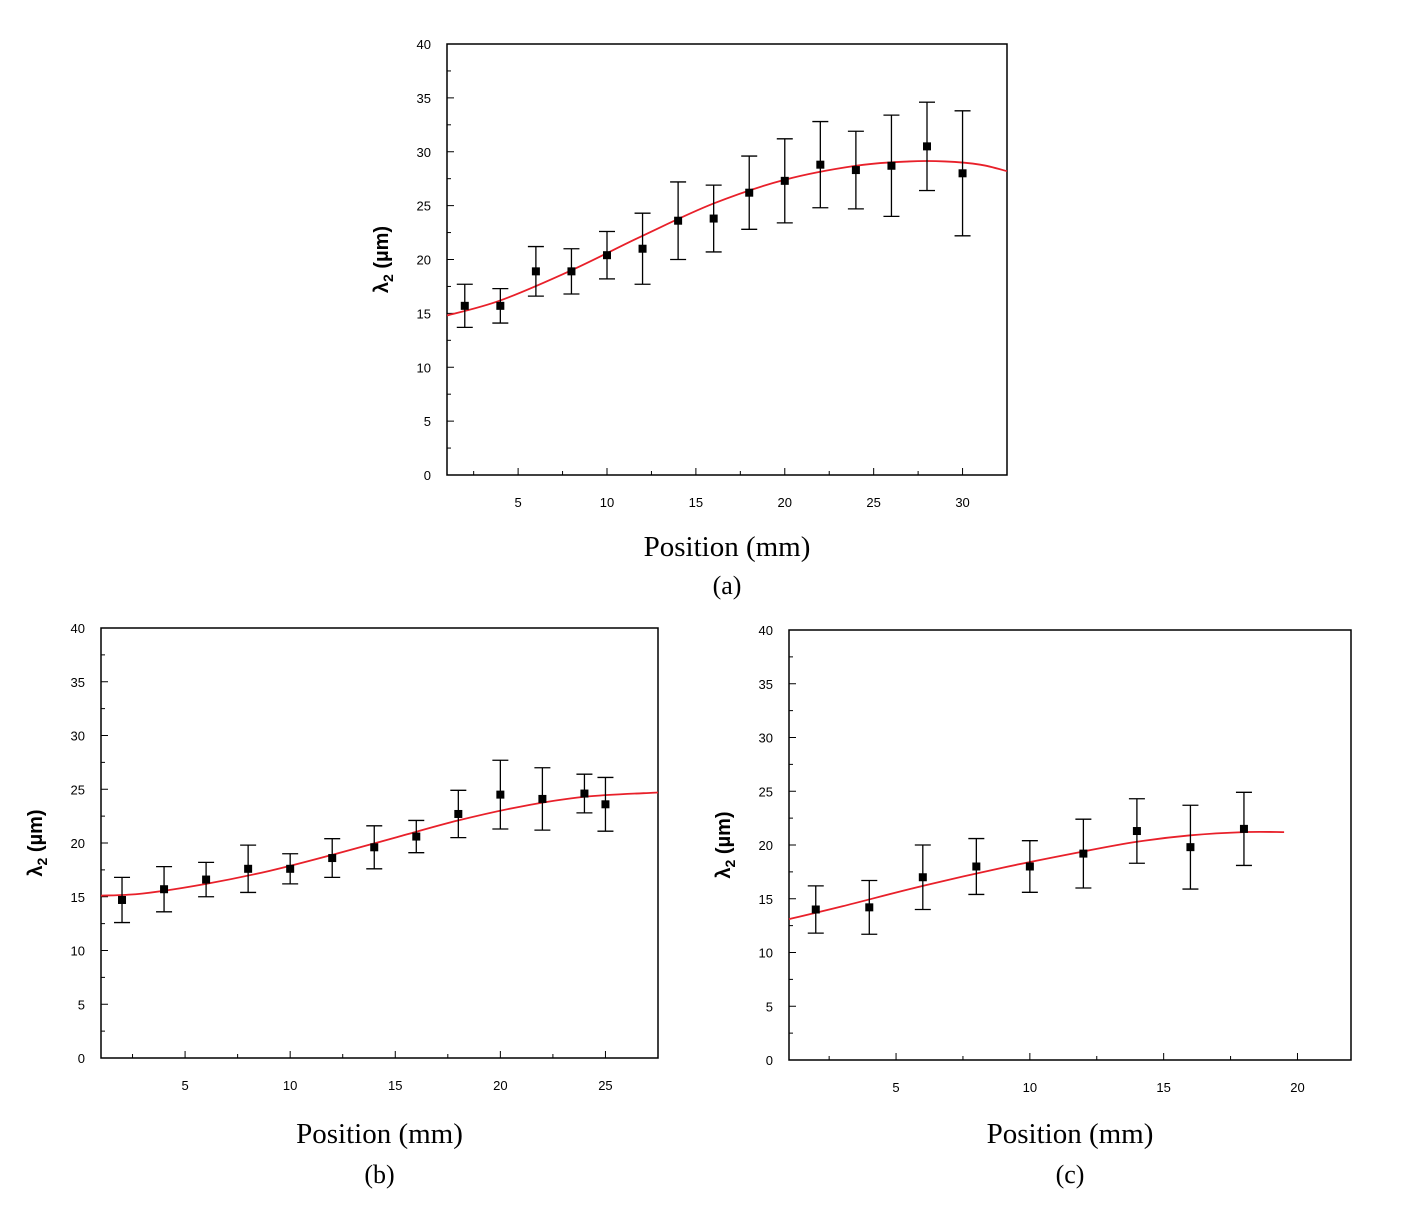  I want to click on panel-label: (c), so click(1070, 1174).